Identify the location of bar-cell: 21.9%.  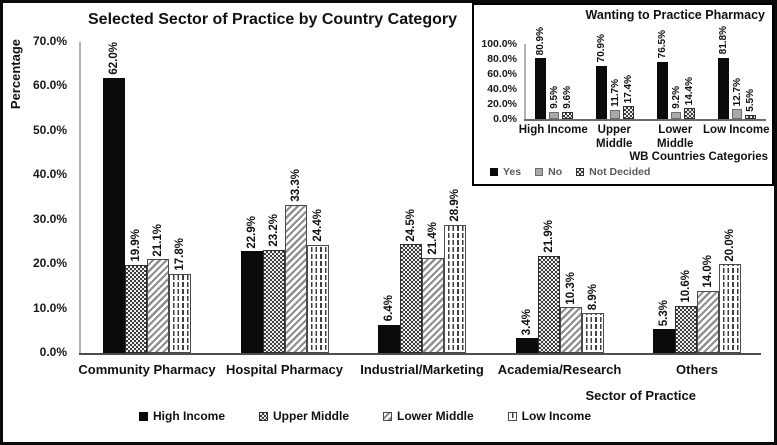
(548, 286).